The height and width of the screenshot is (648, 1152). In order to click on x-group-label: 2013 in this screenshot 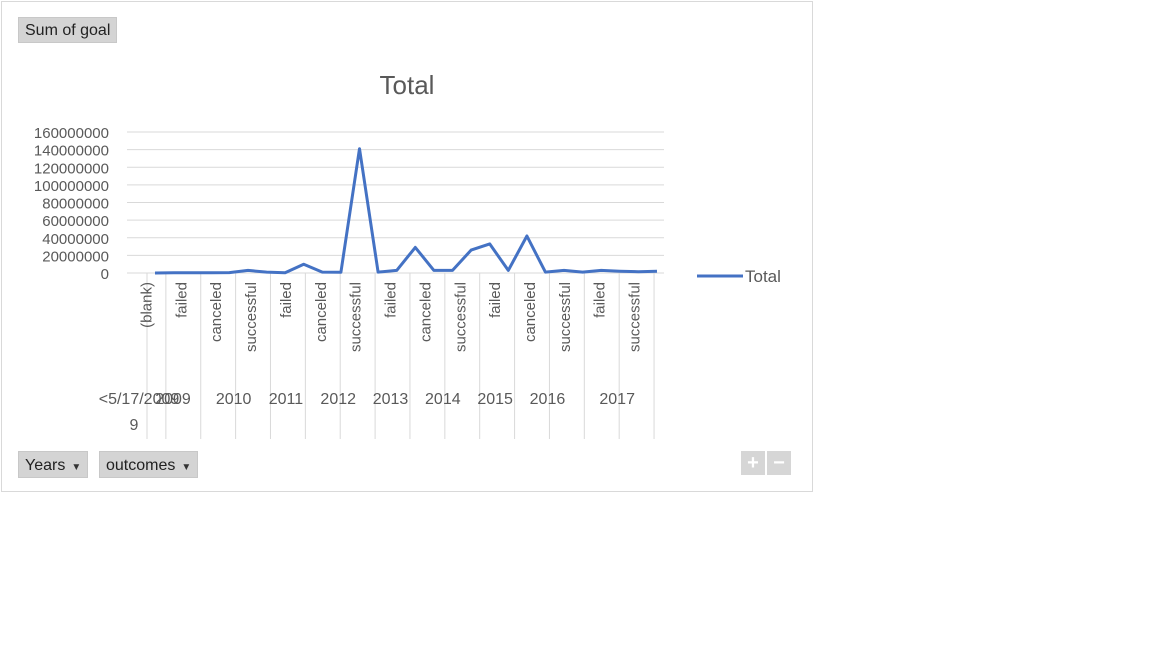, I will do `click(391, 399)`.